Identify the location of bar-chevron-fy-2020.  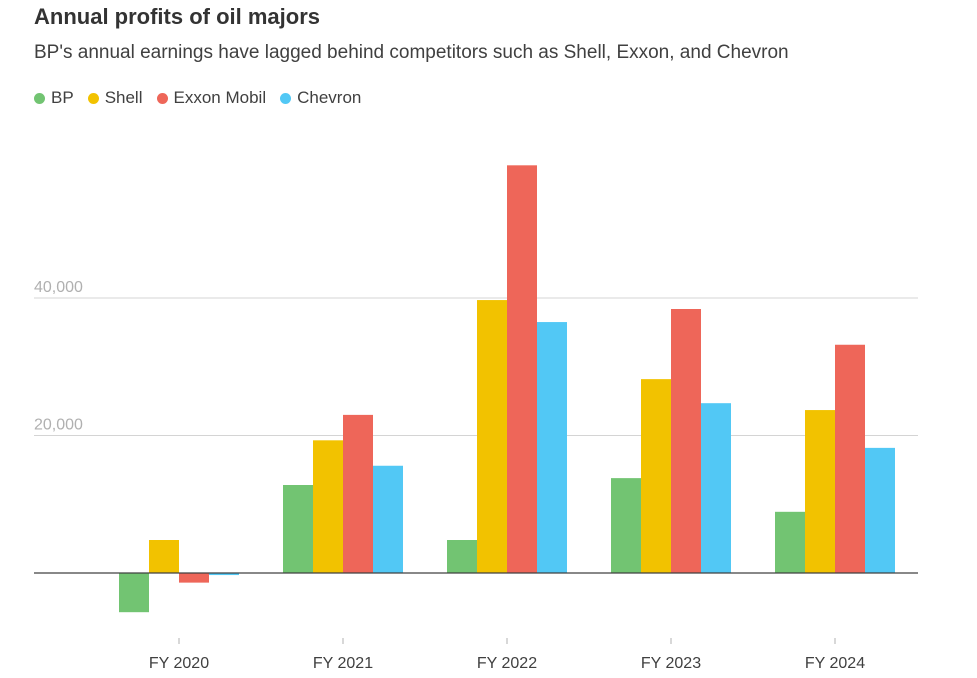
(224, 574).